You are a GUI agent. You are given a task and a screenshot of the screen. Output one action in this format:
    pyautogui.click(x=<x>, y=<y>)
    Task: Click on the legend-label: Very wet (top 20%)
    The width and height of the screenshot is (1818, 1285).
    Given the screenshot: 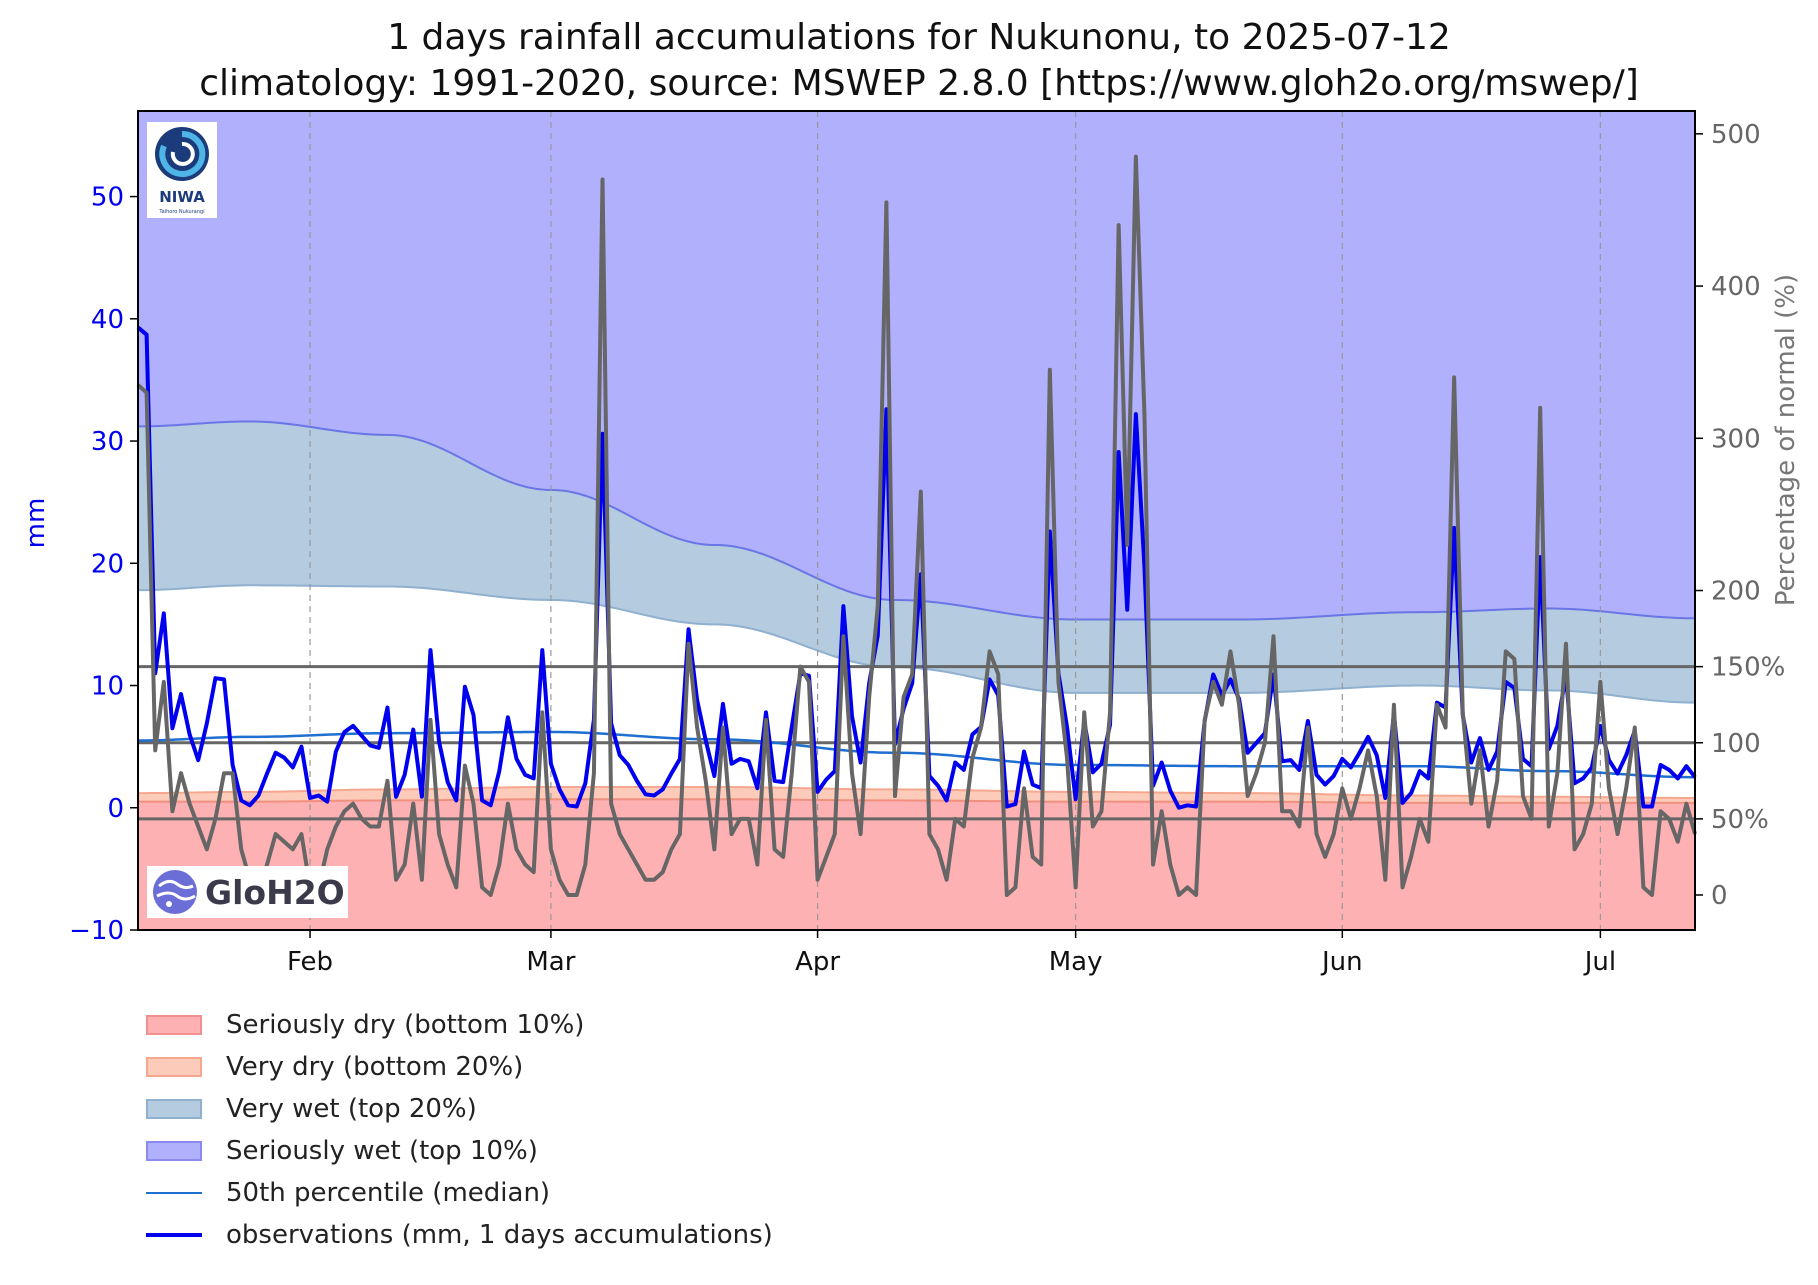 What is the action you would take?
    pyautogui.click(x=351, y=1109)
    